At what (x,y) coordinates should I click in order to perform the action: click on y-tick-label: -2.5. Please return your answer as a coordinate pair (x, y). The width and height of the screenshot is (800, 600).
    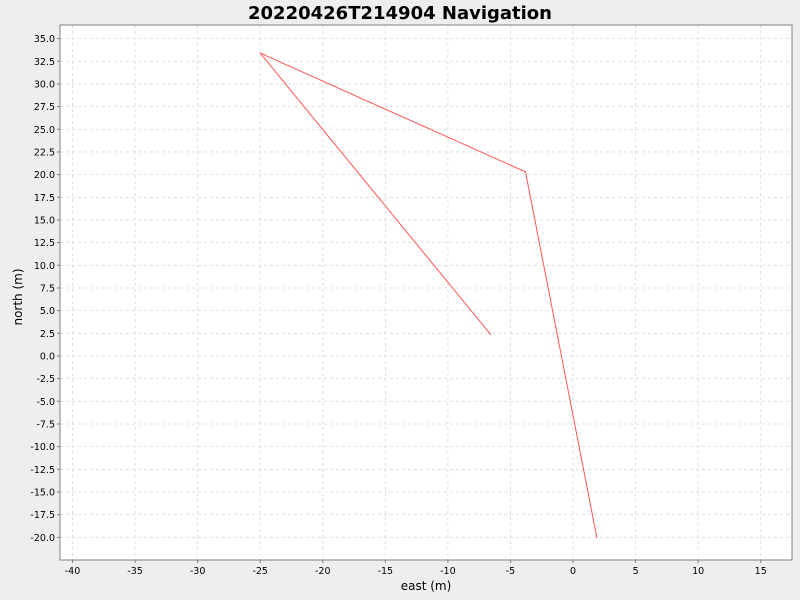
    Looking at the image, I should click on (45, 379).